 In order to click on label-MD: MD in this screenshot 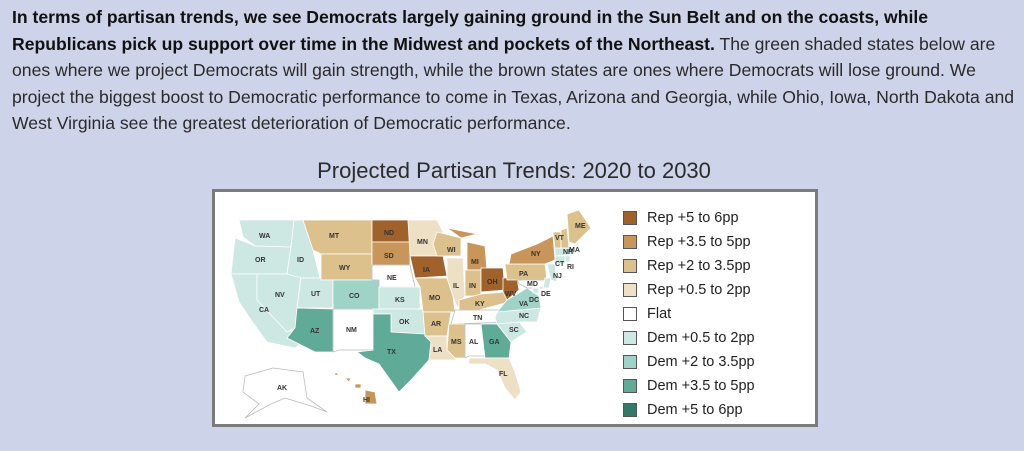, I will do `click(532, 284)`.